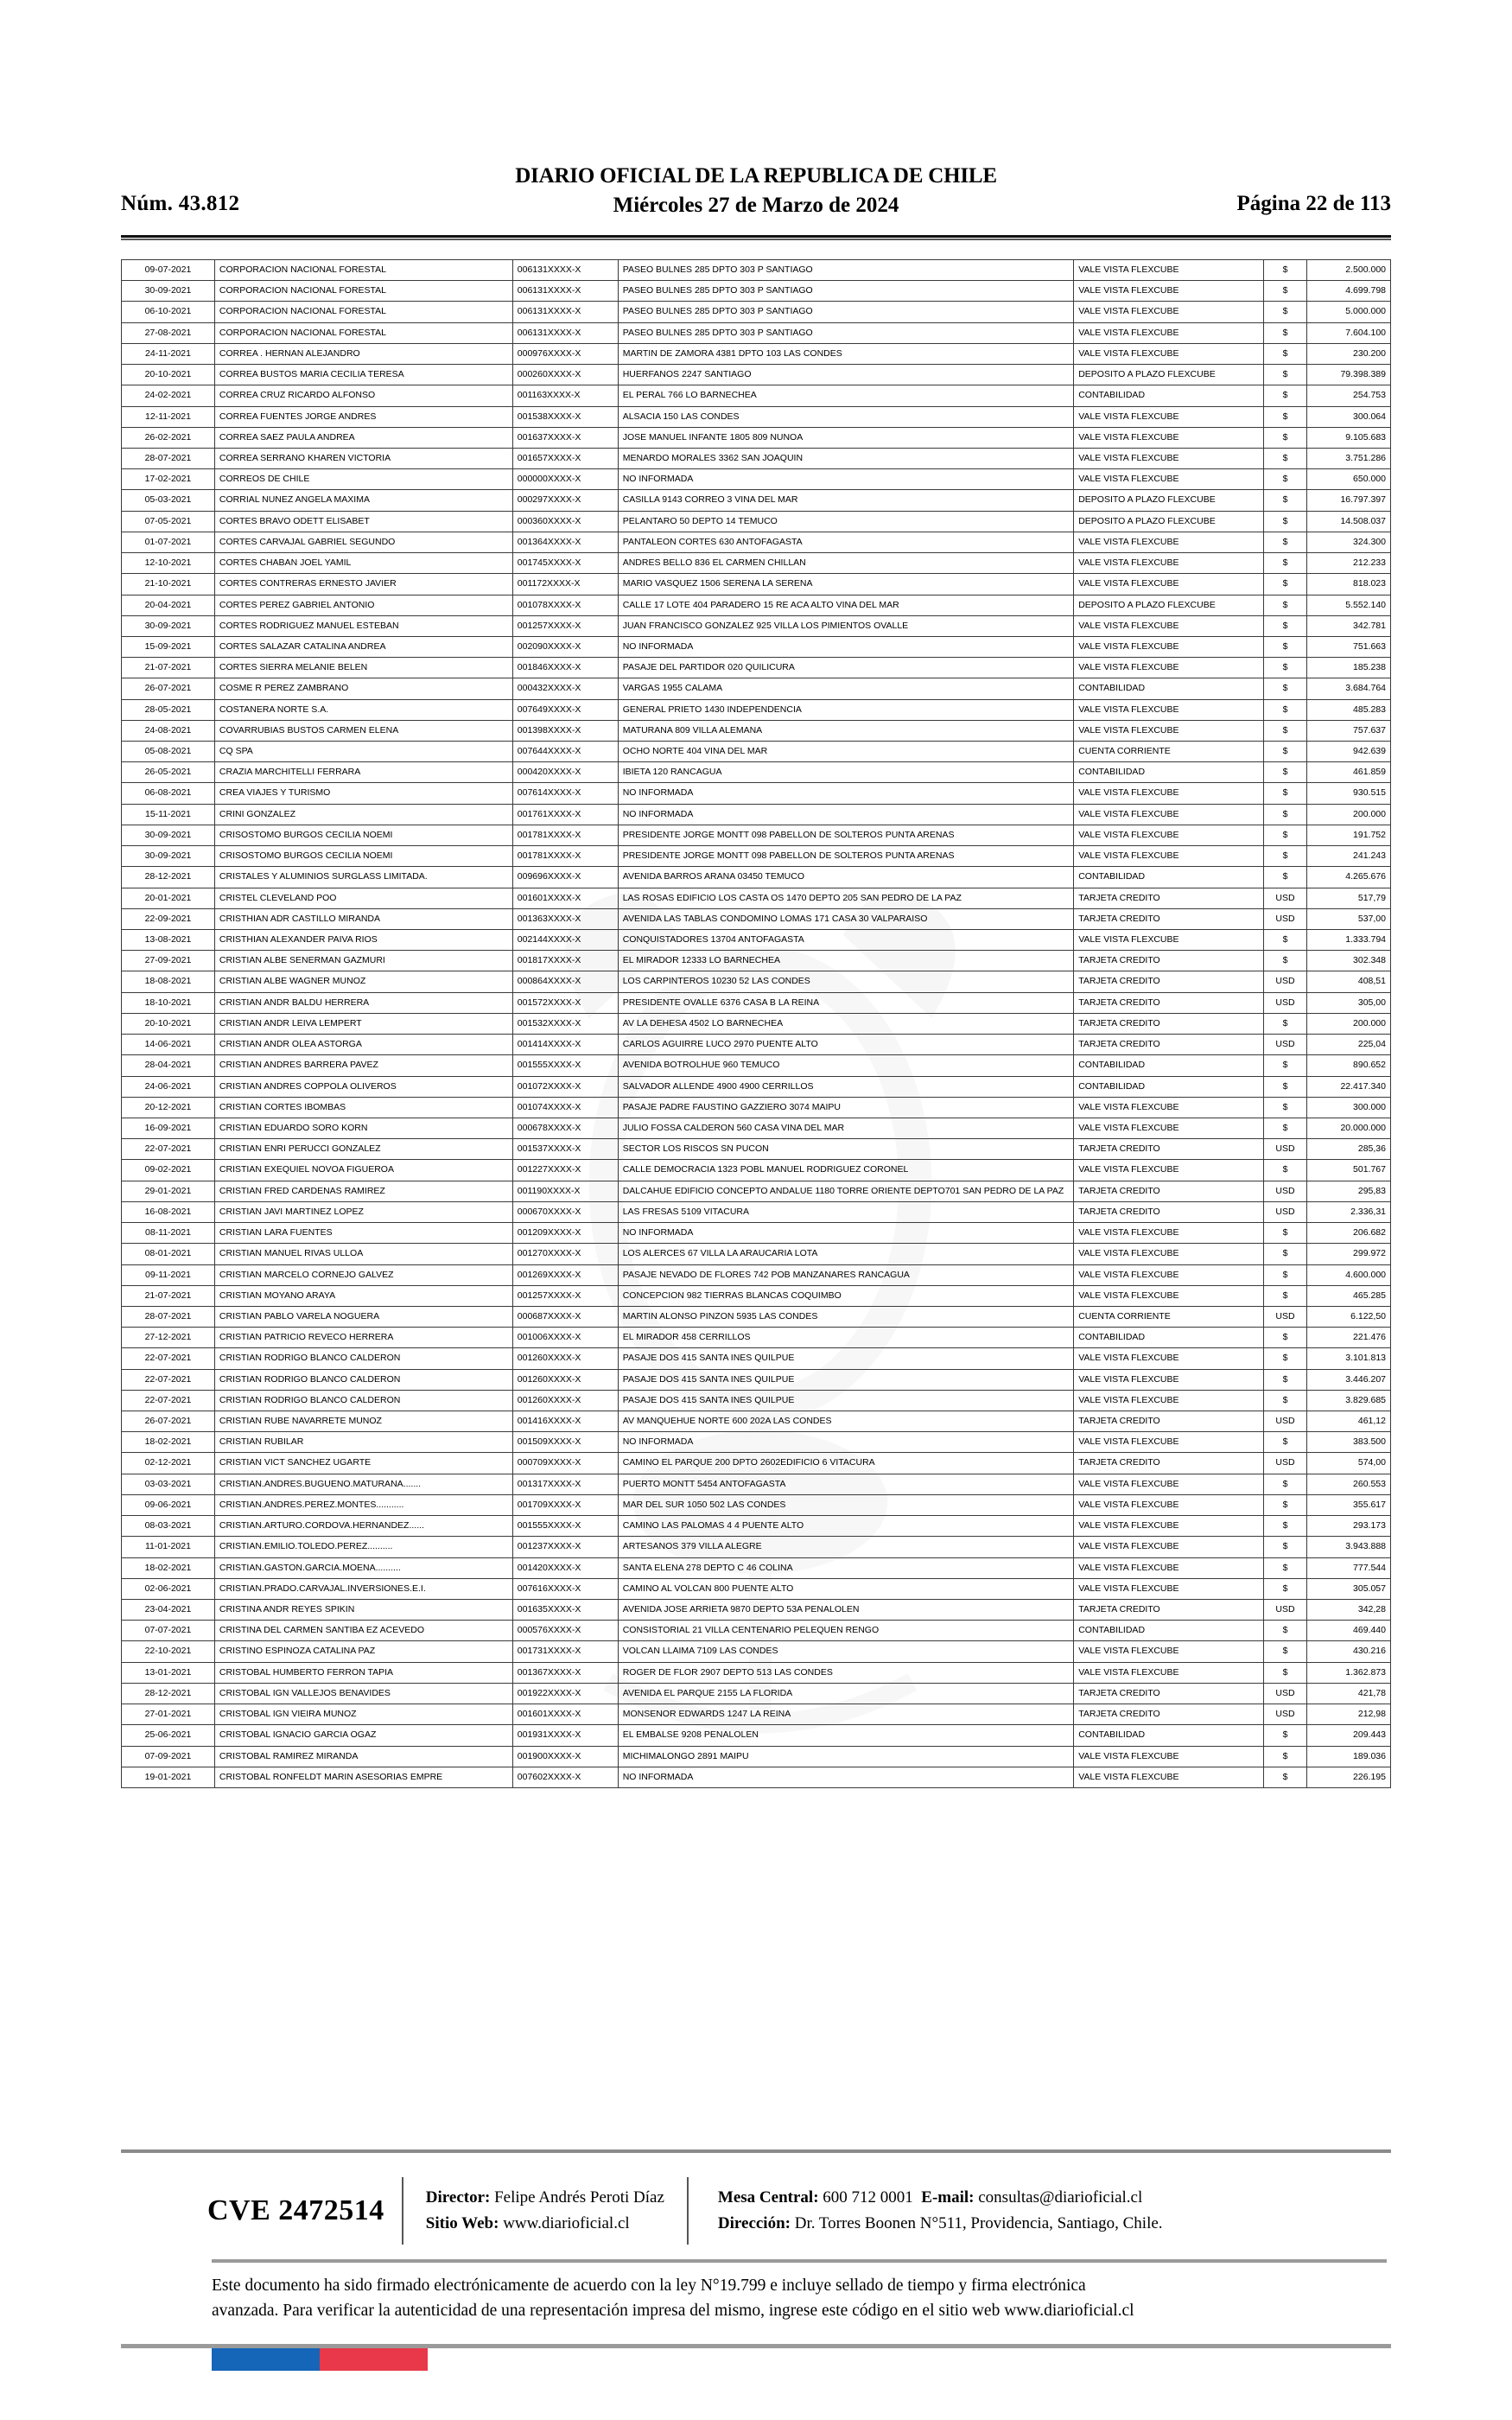 The height and width of the screenshot is (2420, 1512). What do you see at coordinates (1348, 1735) in the screenshot?
I see `cell-amount: 209.443` at bounding box center [1348, 1735].